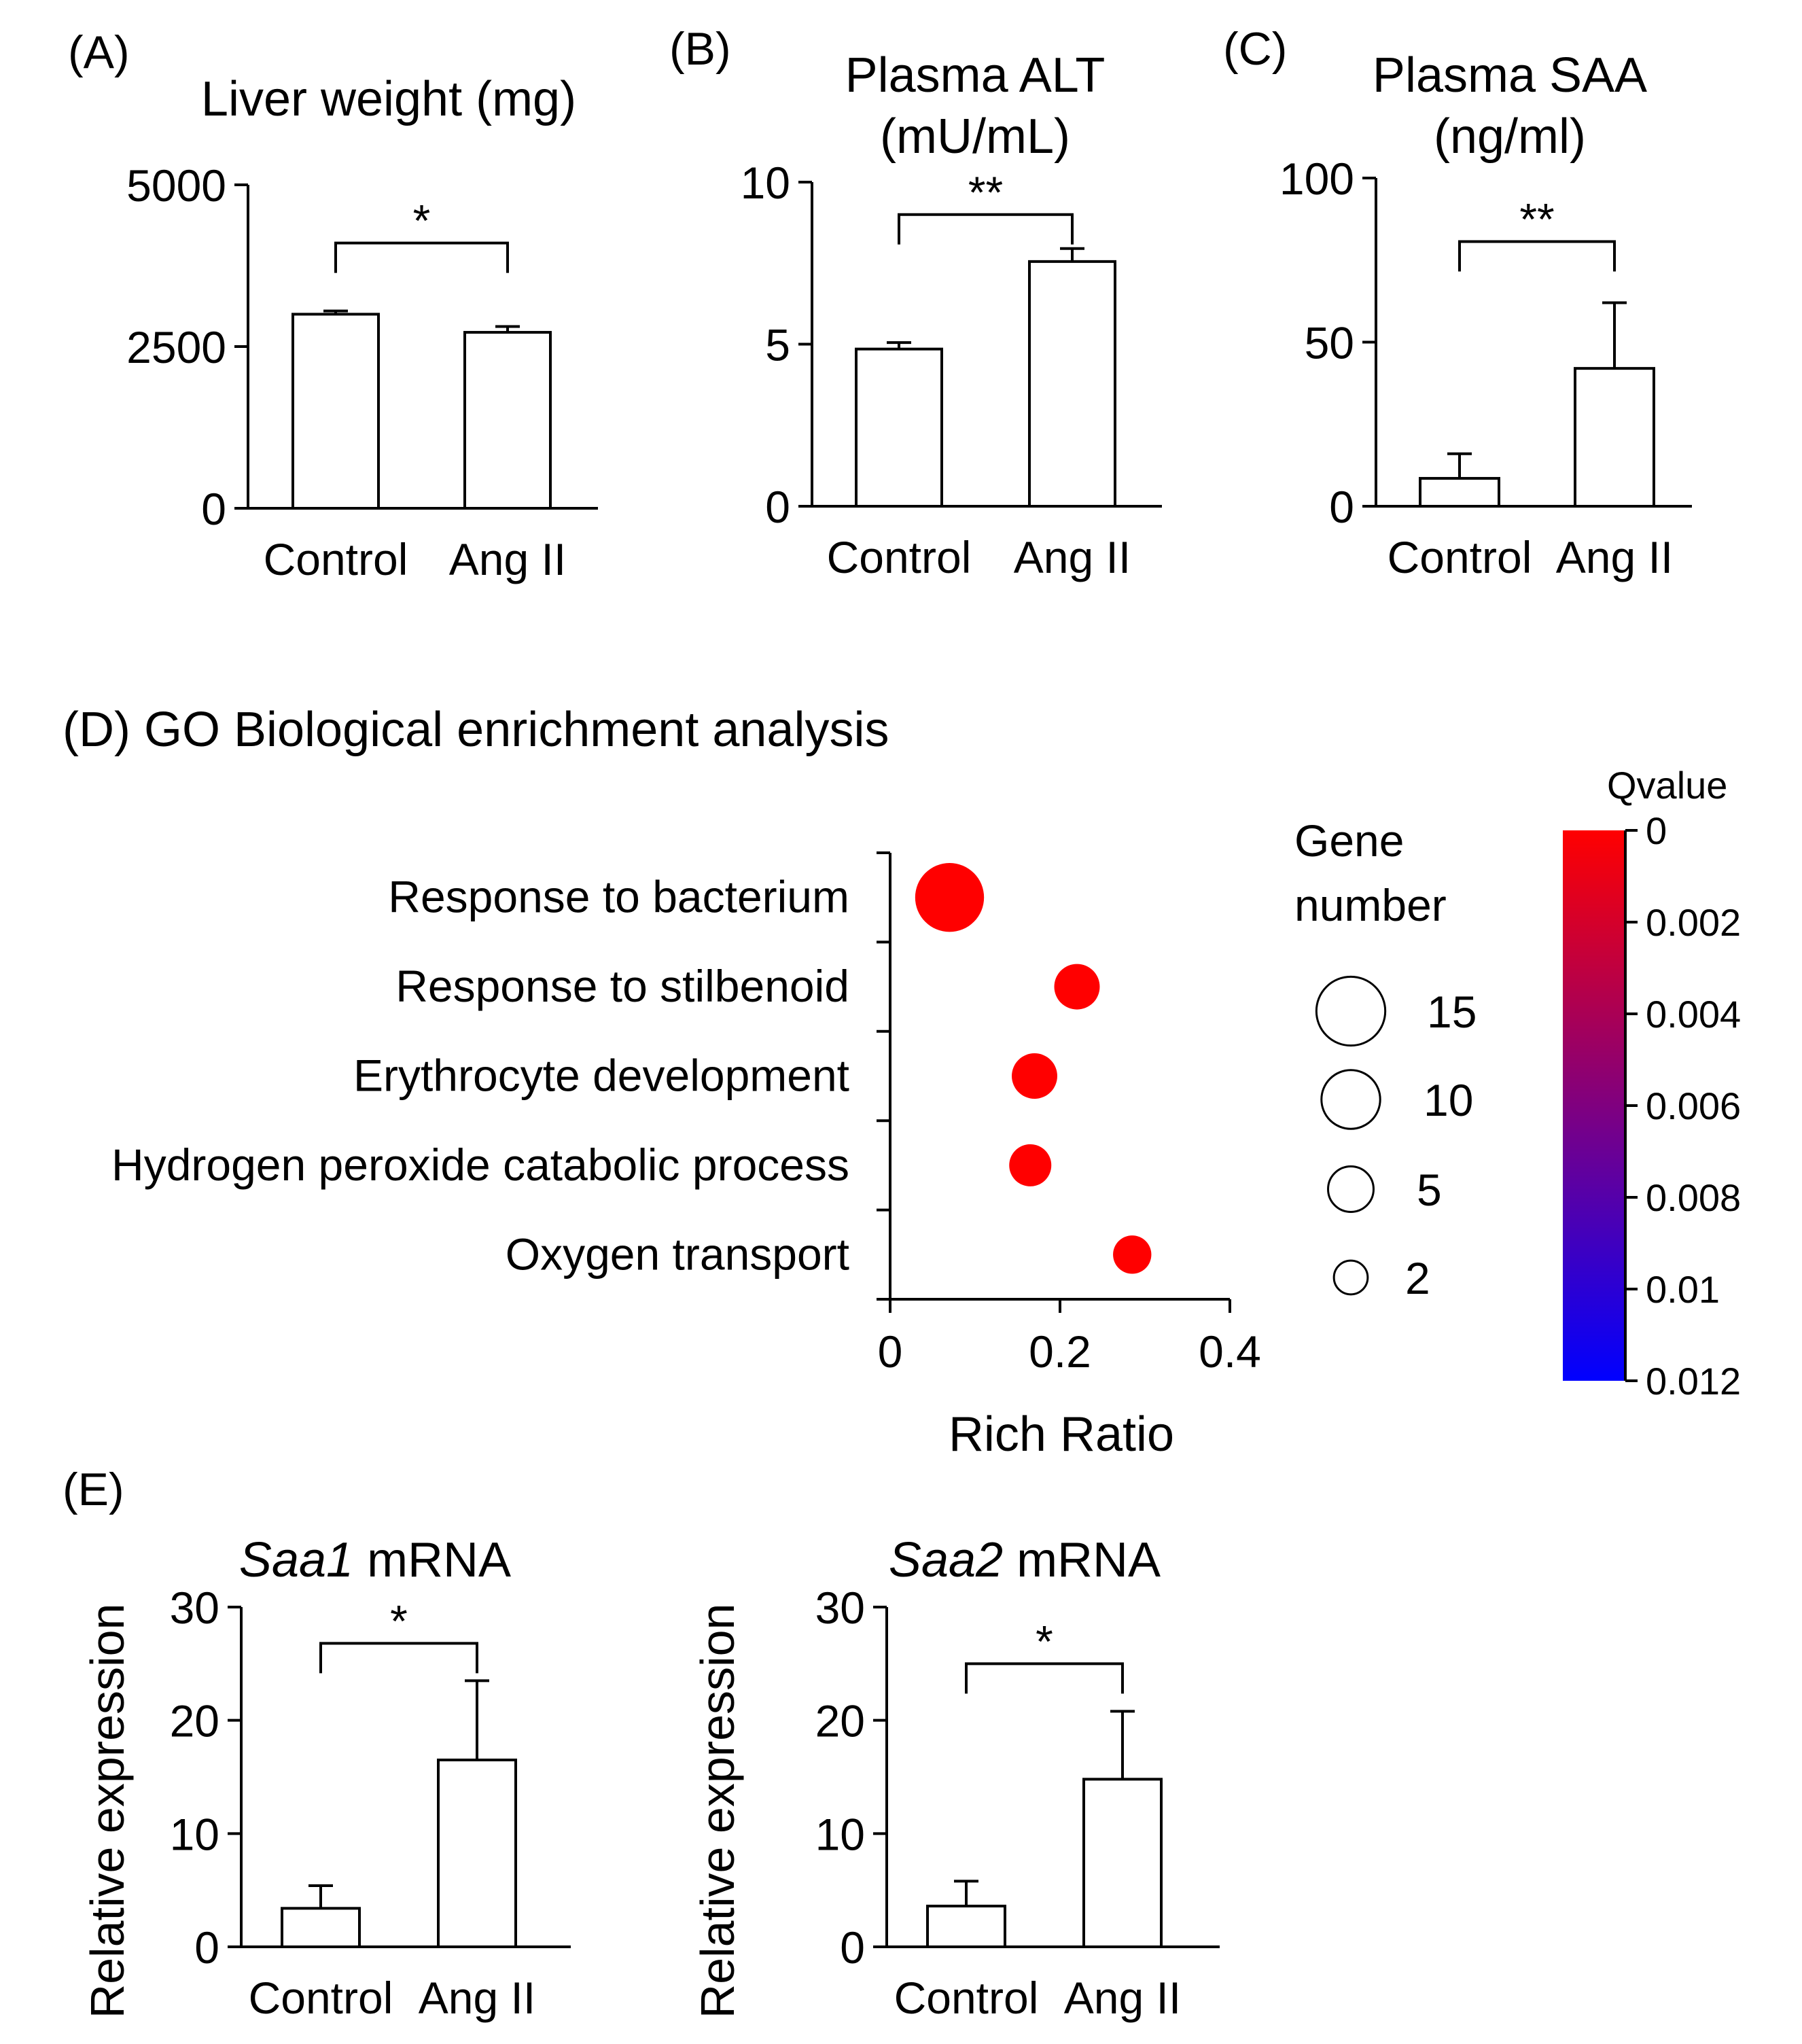 The width and height of the screenshot is (1802, 2044). What do you see at coordinates (852, 1947) in the screenshot?
I see `saa2-y-tick-label-0: 0` at bounding box center [852, 1947].